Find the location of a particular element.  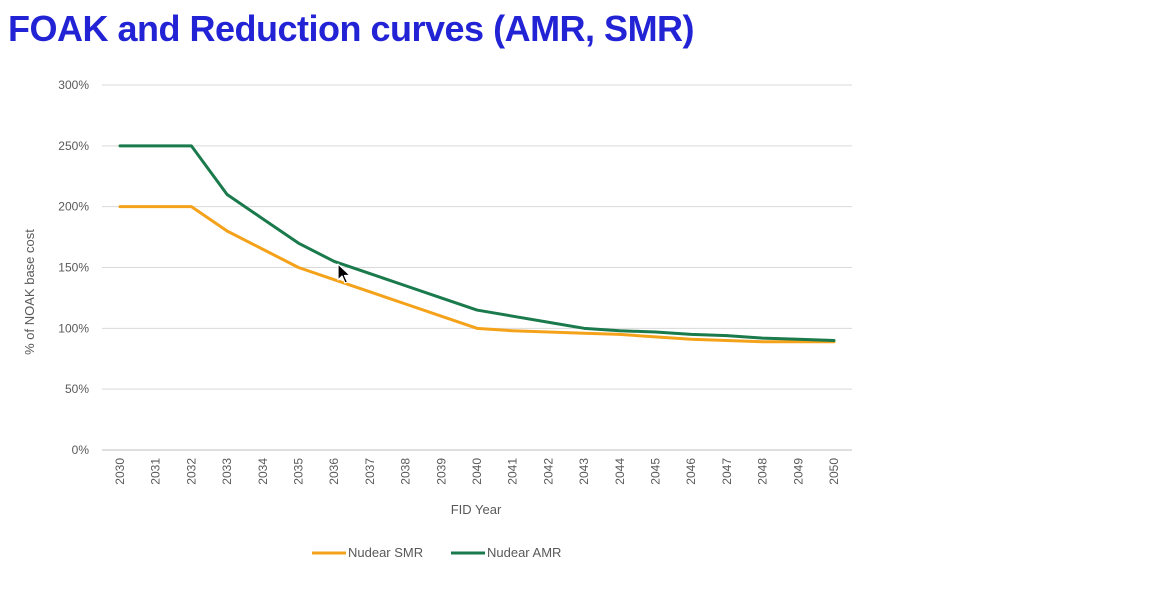

legend: Nudear SMR Nudear AMR is located at coordinates (436, 552).